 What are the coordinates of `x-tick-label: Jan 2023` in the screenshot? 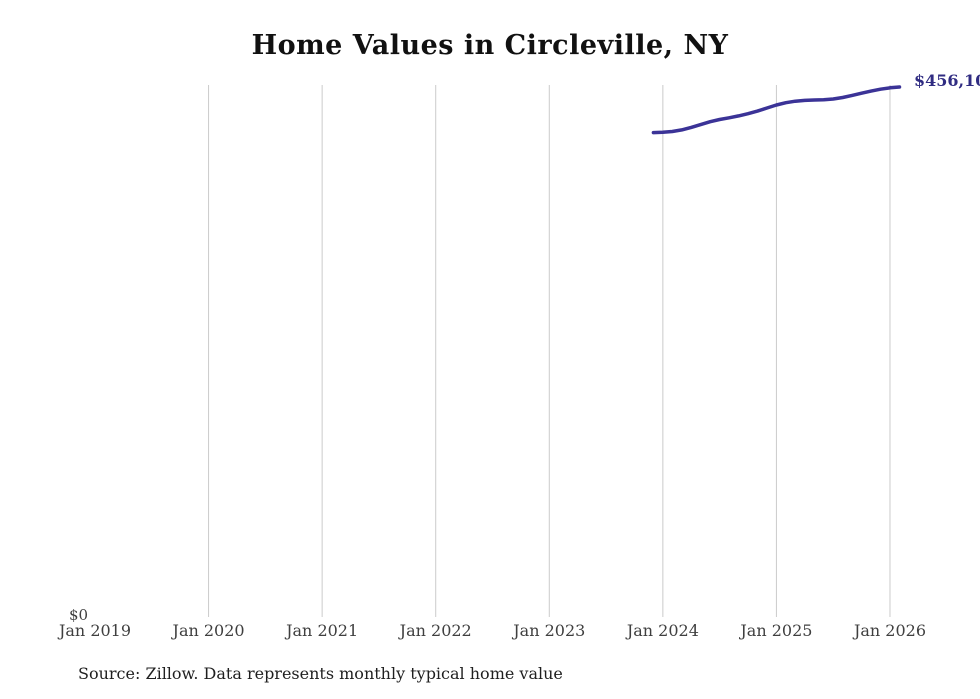 It's located at (549, 630).